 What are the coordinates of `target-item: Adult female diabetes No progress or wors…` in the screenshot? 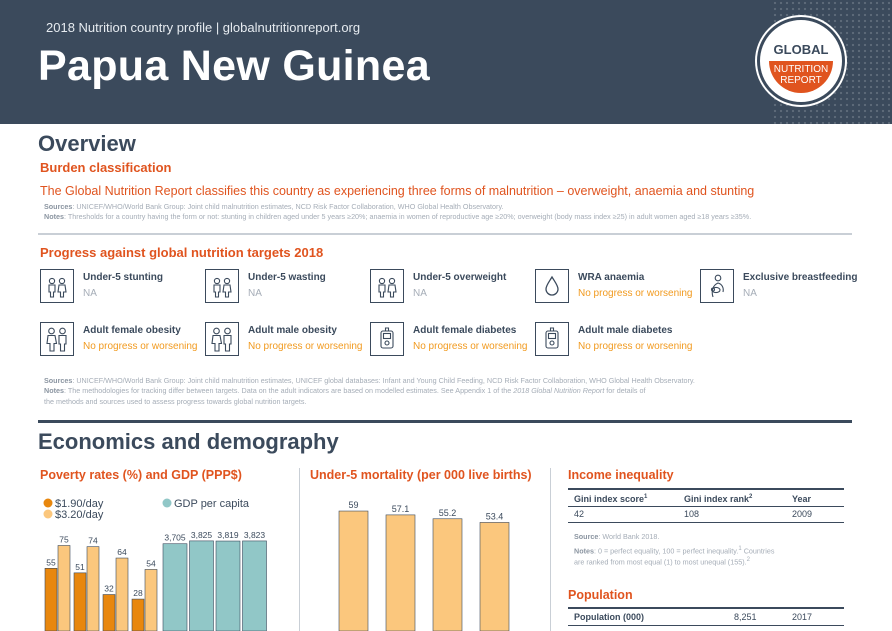 It's located at (450, 340).